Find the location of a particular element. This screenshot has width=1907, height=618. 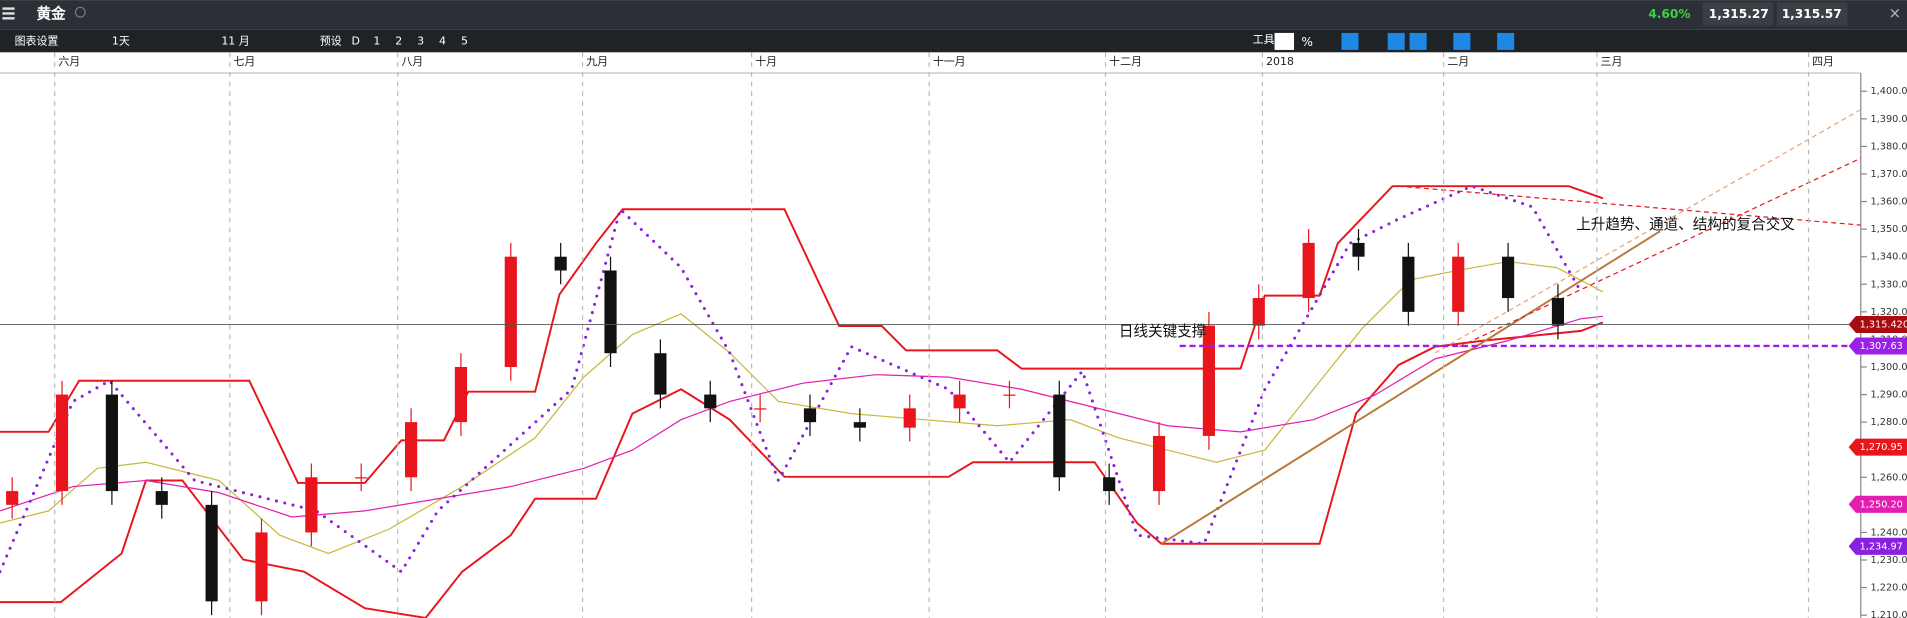

time-axis is located at coordinates (953, 63).